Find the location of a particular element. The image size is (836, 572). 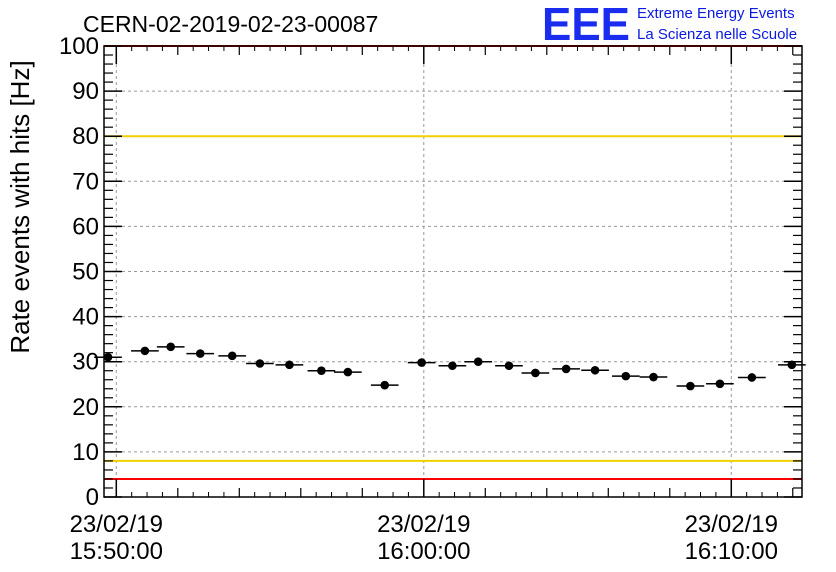

logo-line-2: La Scienza nelle Scuole is located at coordinates (717, 34).